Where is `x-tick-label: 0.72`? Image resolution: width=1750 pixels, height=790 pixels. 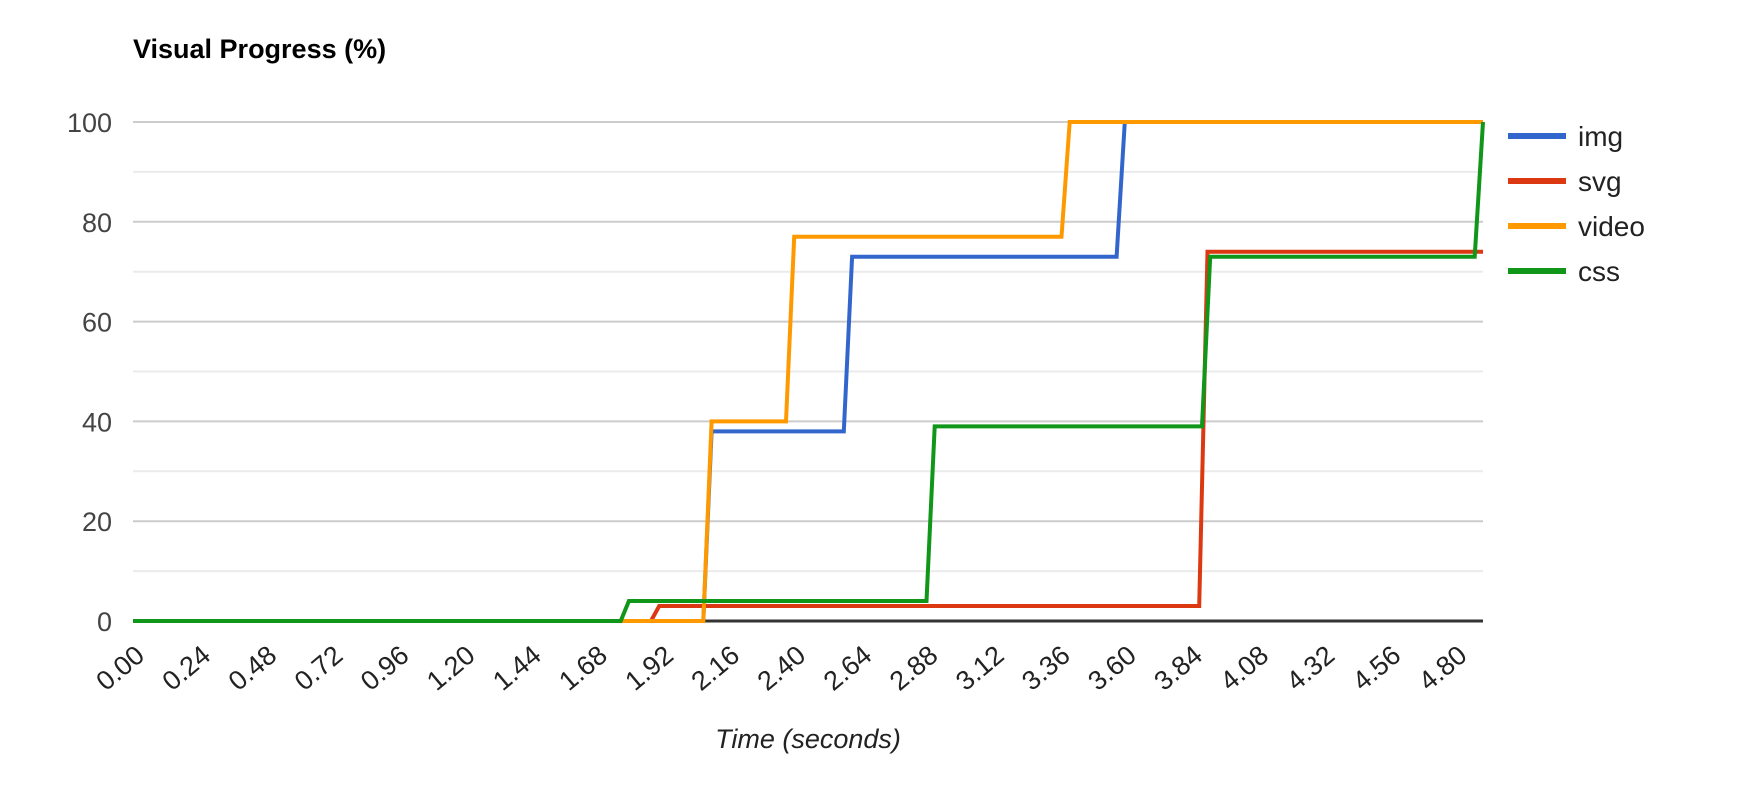
x-tick-label: 0.72 is located at coordinates (319, 668).